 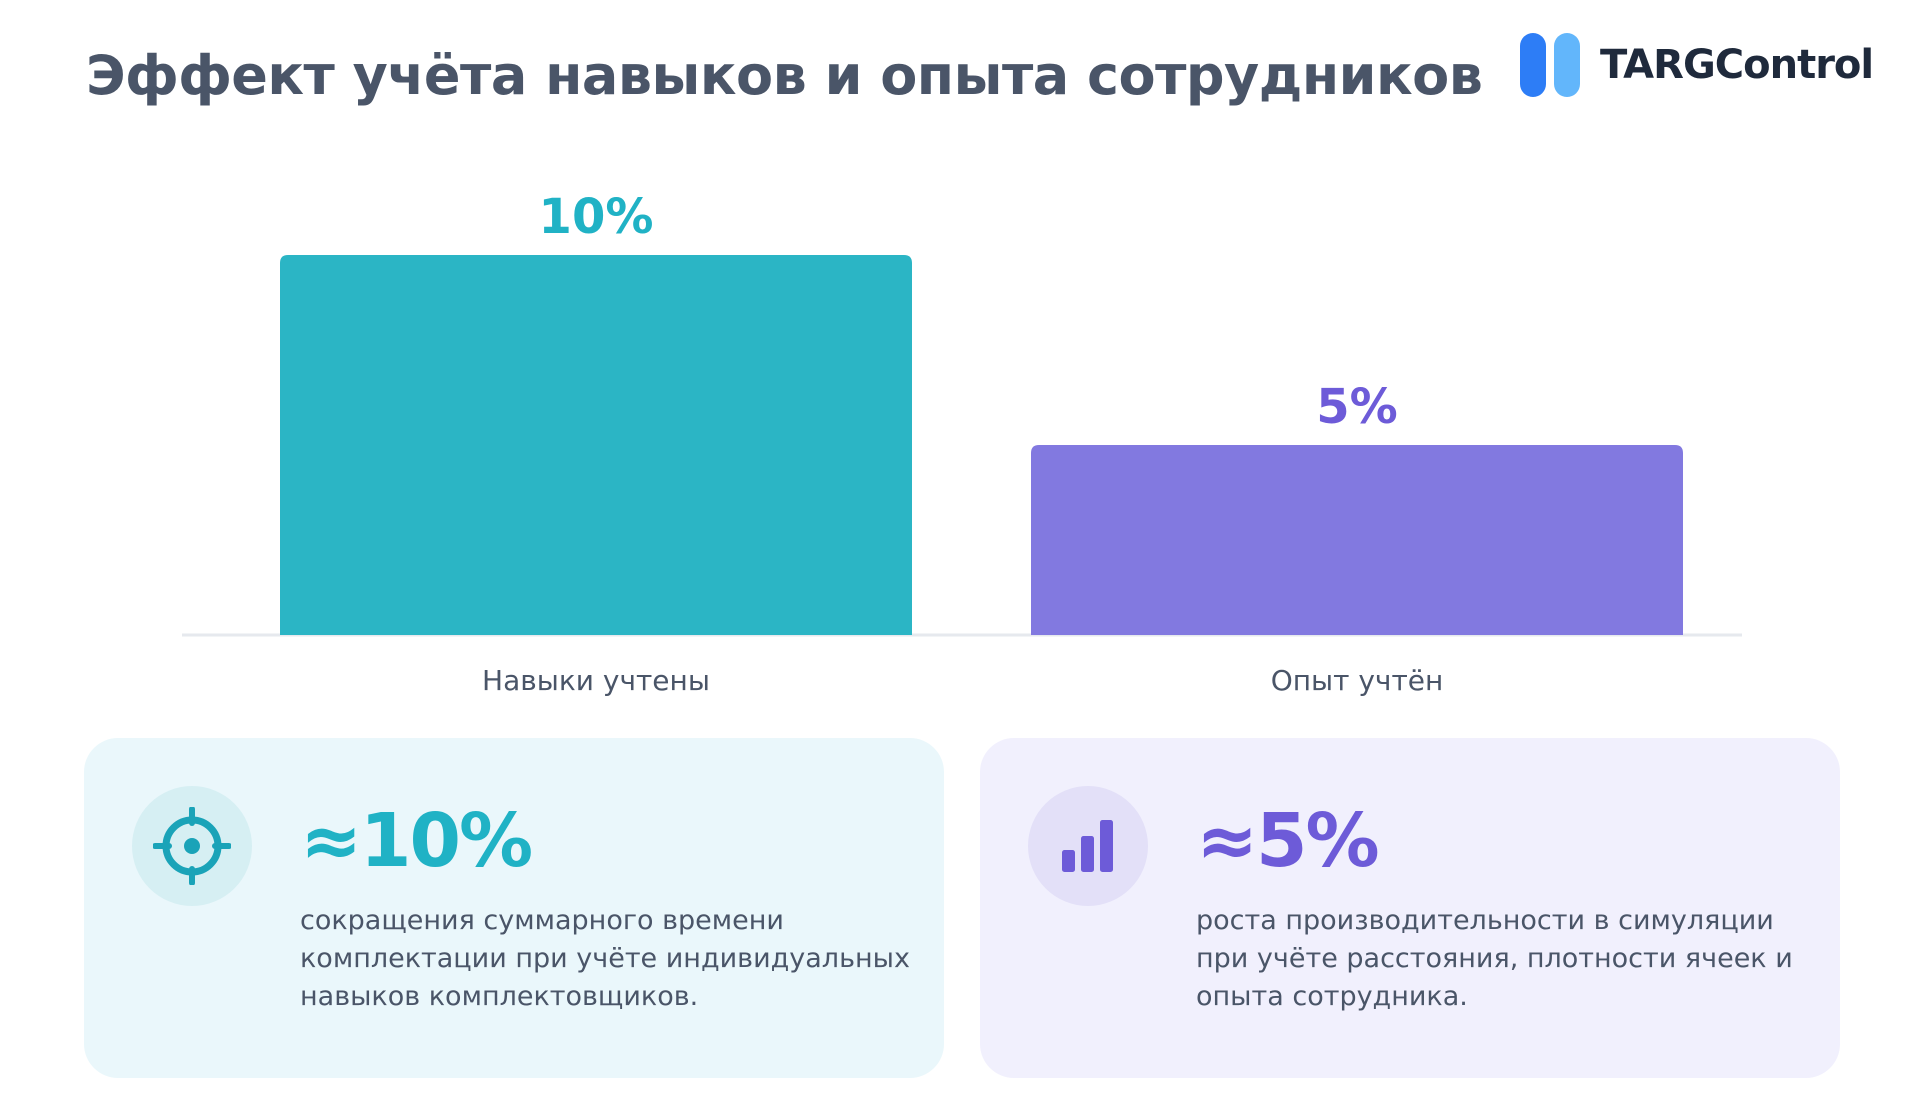 I want to click on bar-chart-icon-badge, so click(x=1088, y=846).